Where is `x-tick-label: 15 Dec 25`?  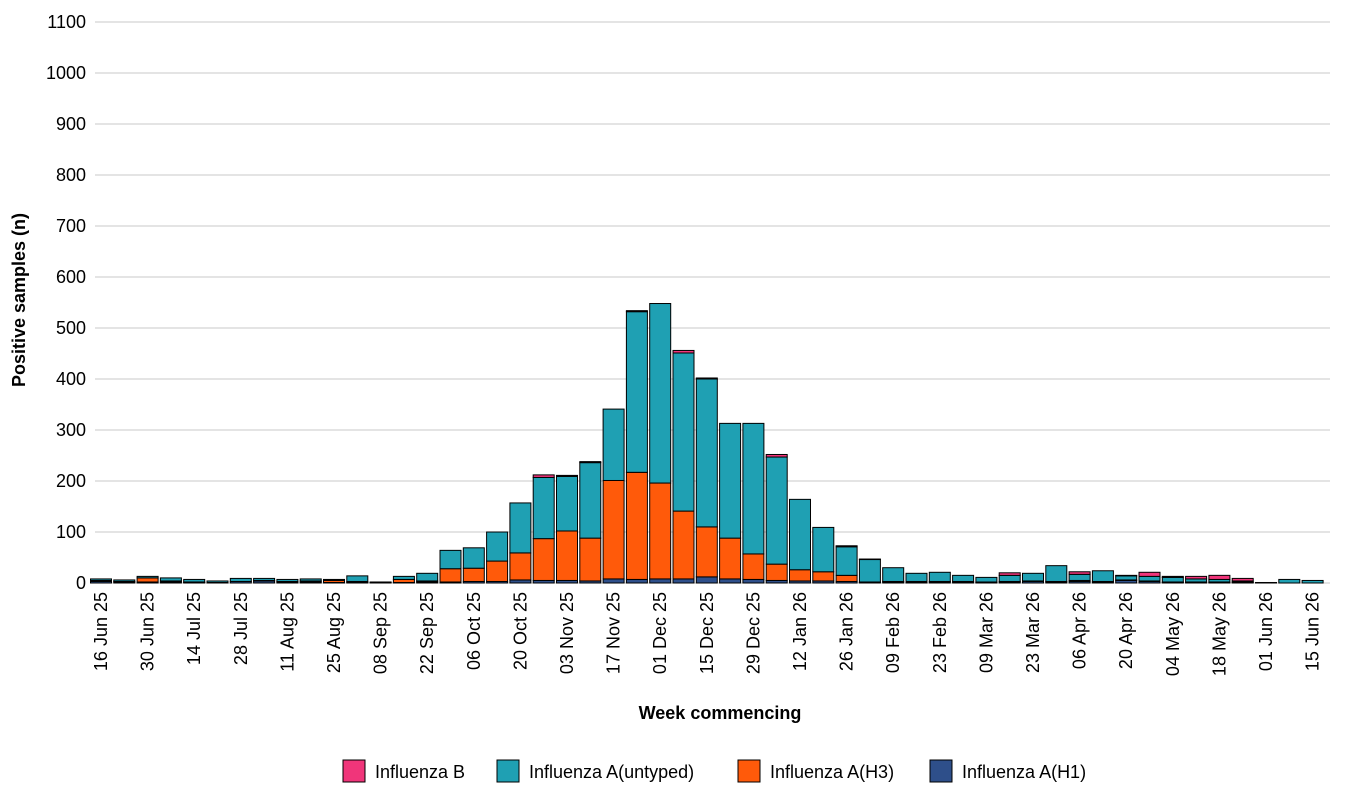 x-tick-label: 15 Dec 25 is located at coordinates (707, 633).